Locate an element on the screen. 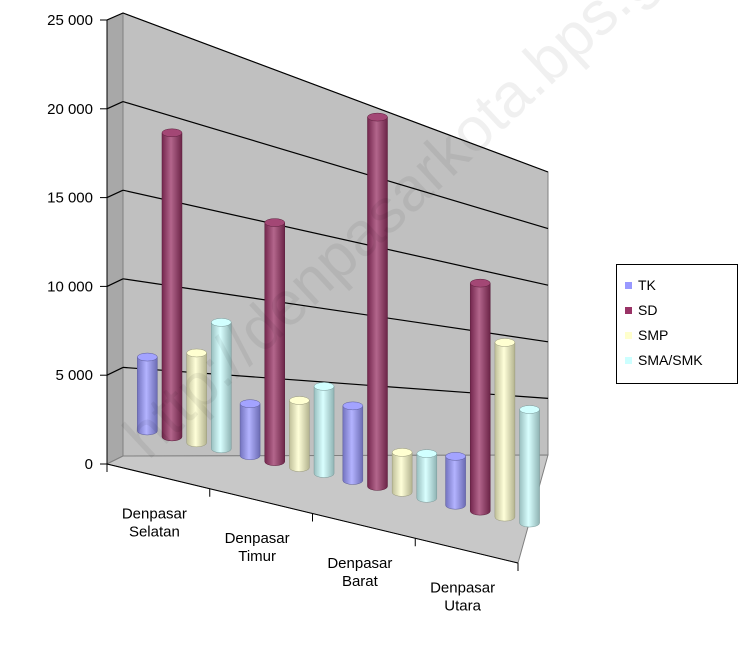 This screenshot has height=646, width=740. legend-label: SD is located at coordinates (648, 310).